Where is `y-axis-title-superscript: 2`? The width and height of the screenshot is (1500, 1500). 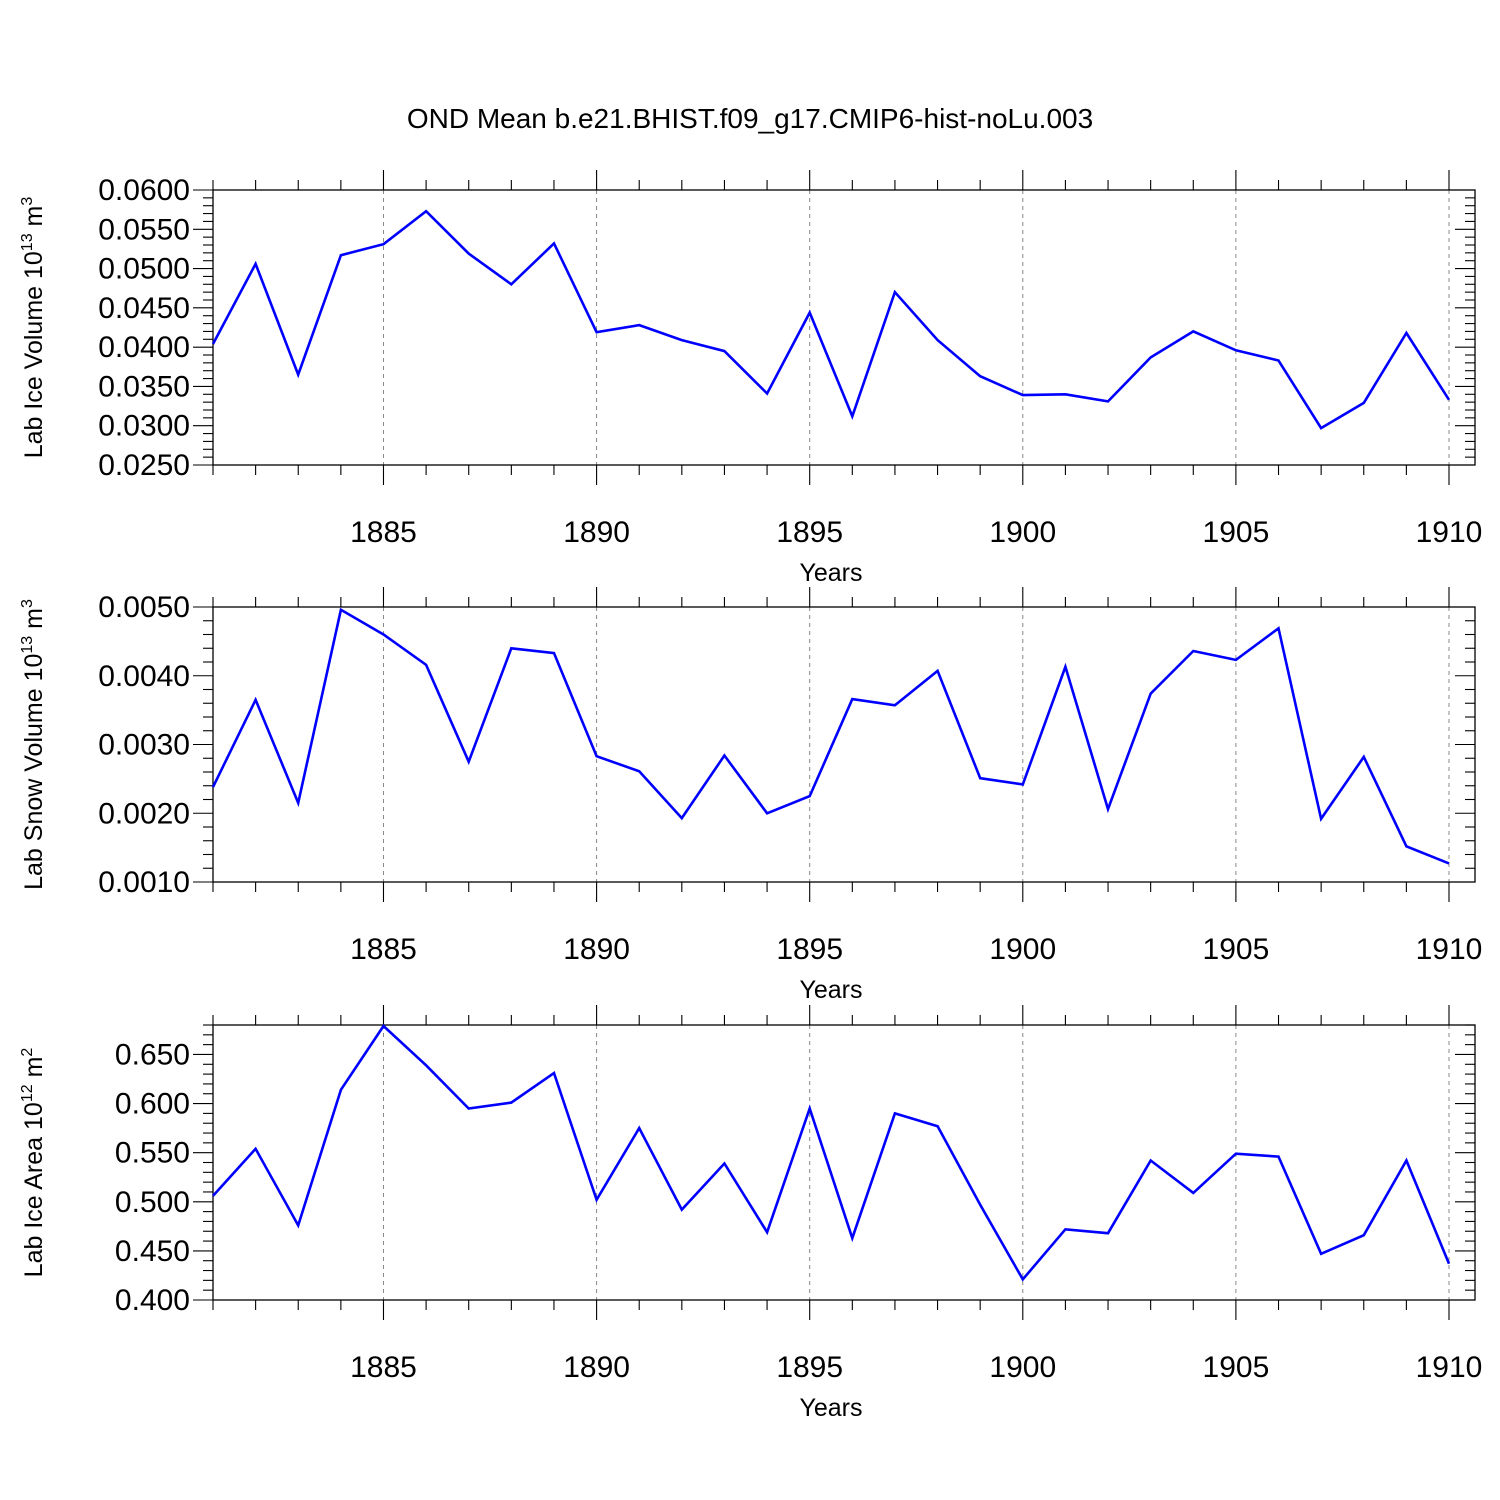 y-axis-title-superscript: 2 is located at coordinates (27, 1052).